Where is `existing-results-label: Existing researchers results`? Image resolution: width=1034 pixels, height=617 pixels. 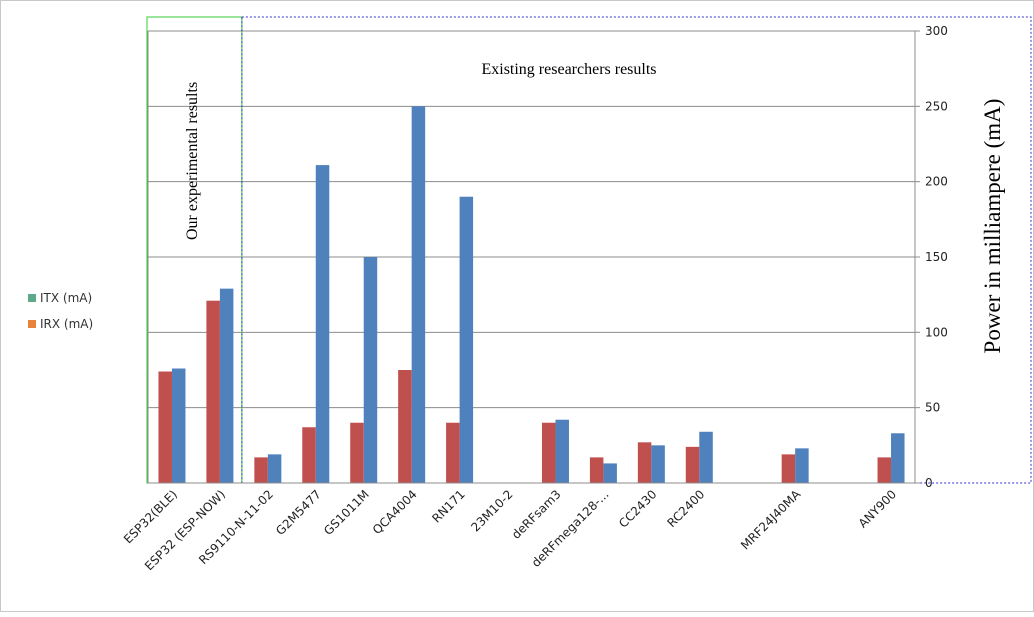
existing-results-label: Existing researchers results is located at coordinates (568, 69).